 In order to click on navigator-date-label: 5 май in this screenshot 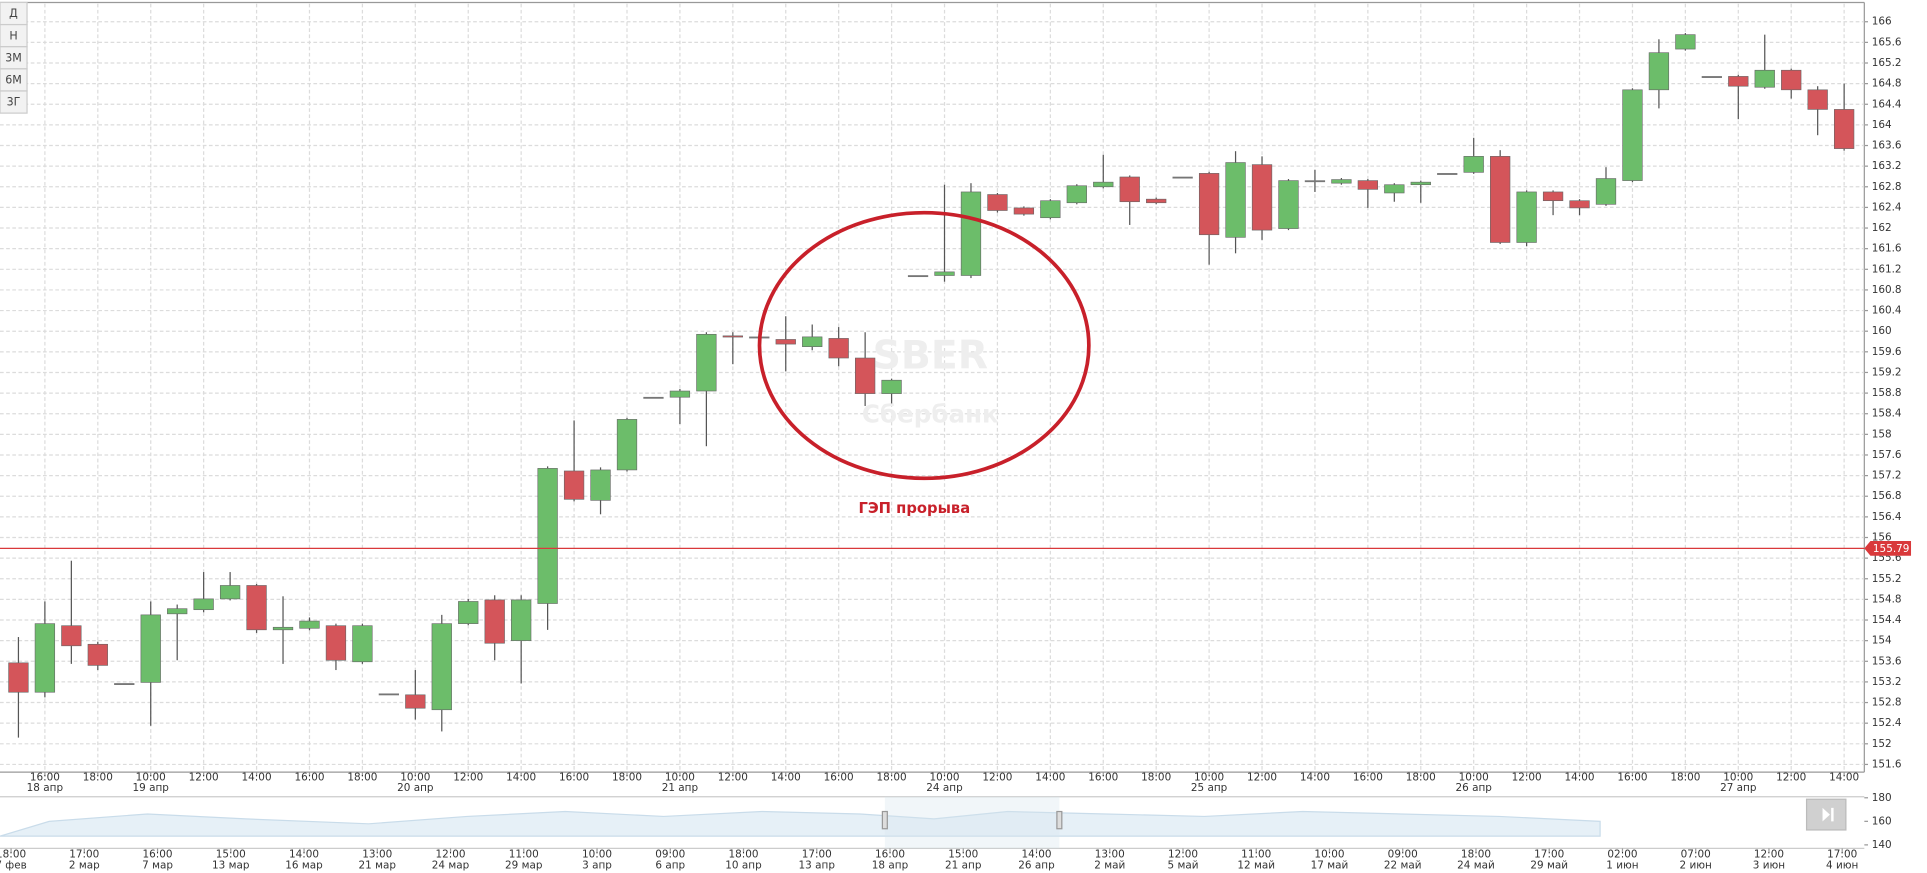, I will do `click(1182, 866)`.